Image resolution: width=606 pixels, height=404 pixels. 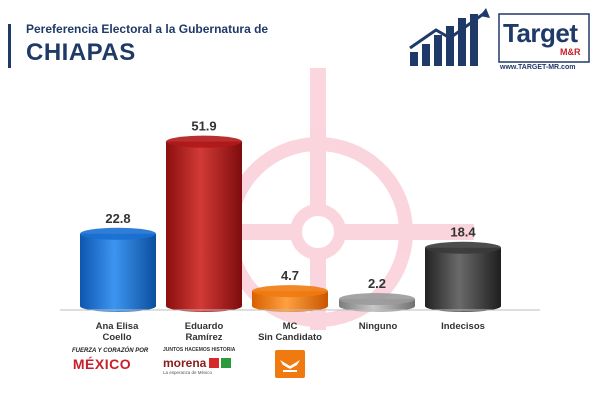 I want to click on data-label-mc-sin-candidato: 4.7, so click(x=290, y=275).